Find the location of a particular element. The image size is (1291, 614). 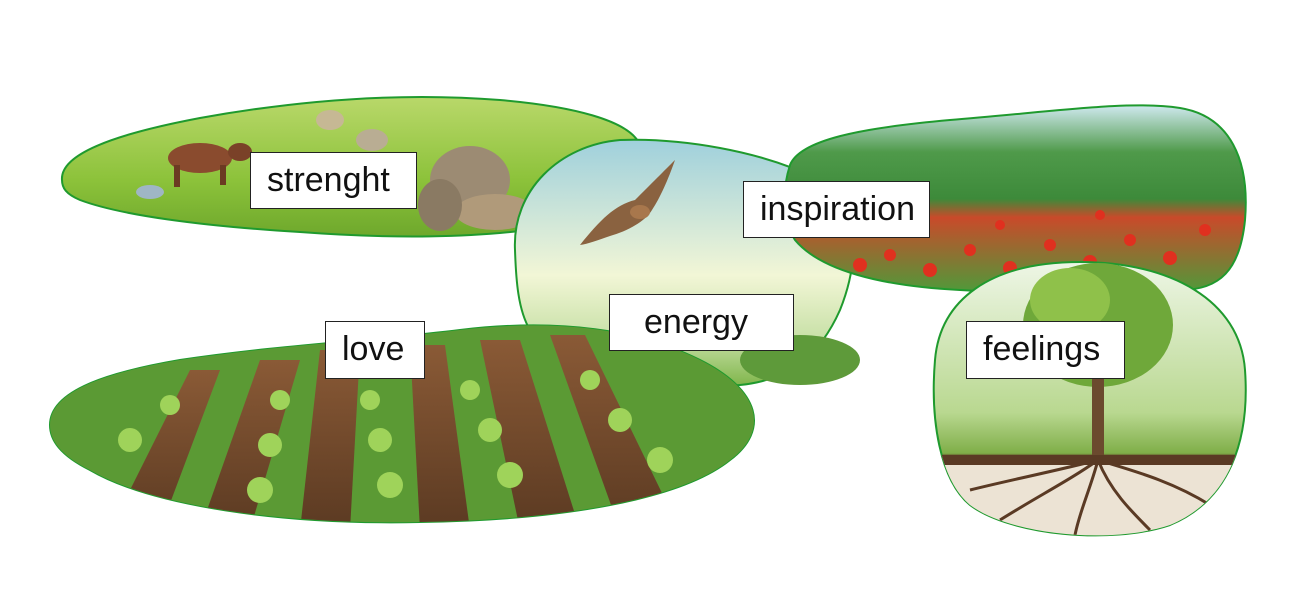

label-inspiration: inspiration is located at coordinates (836, 209).